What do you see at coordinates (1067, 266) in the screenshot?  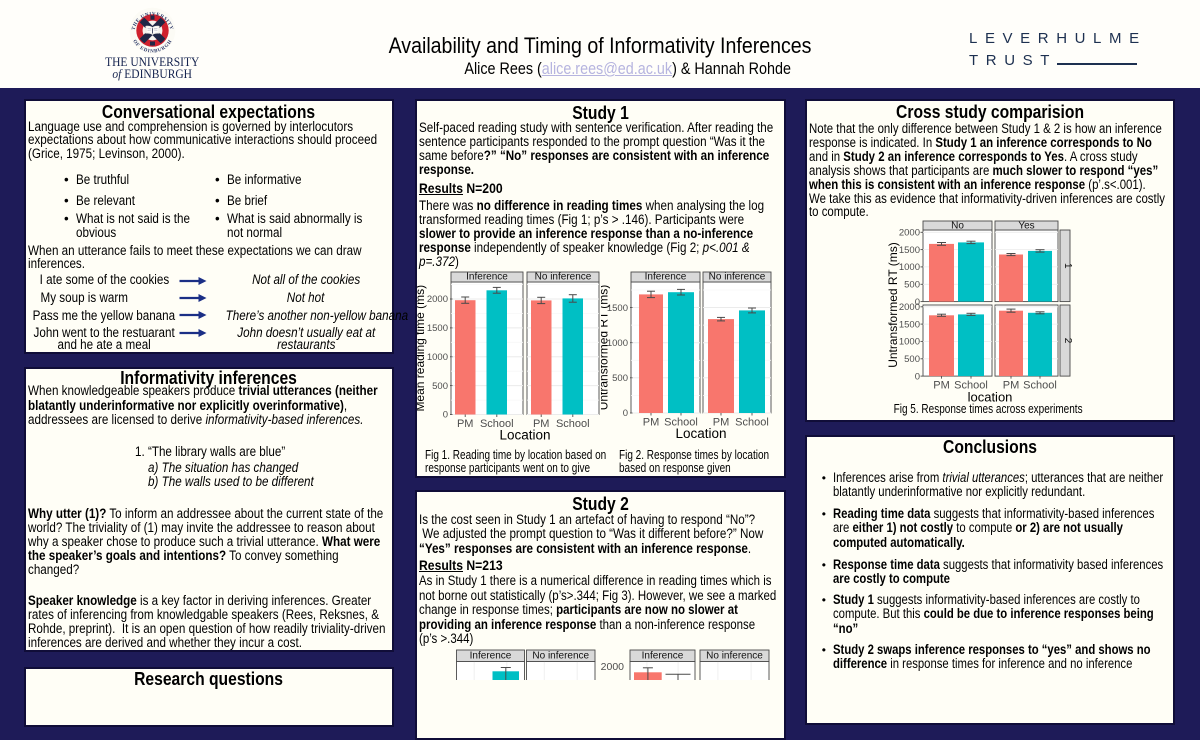 I see `svg-text: 1` at bounding box center [1067, 266].